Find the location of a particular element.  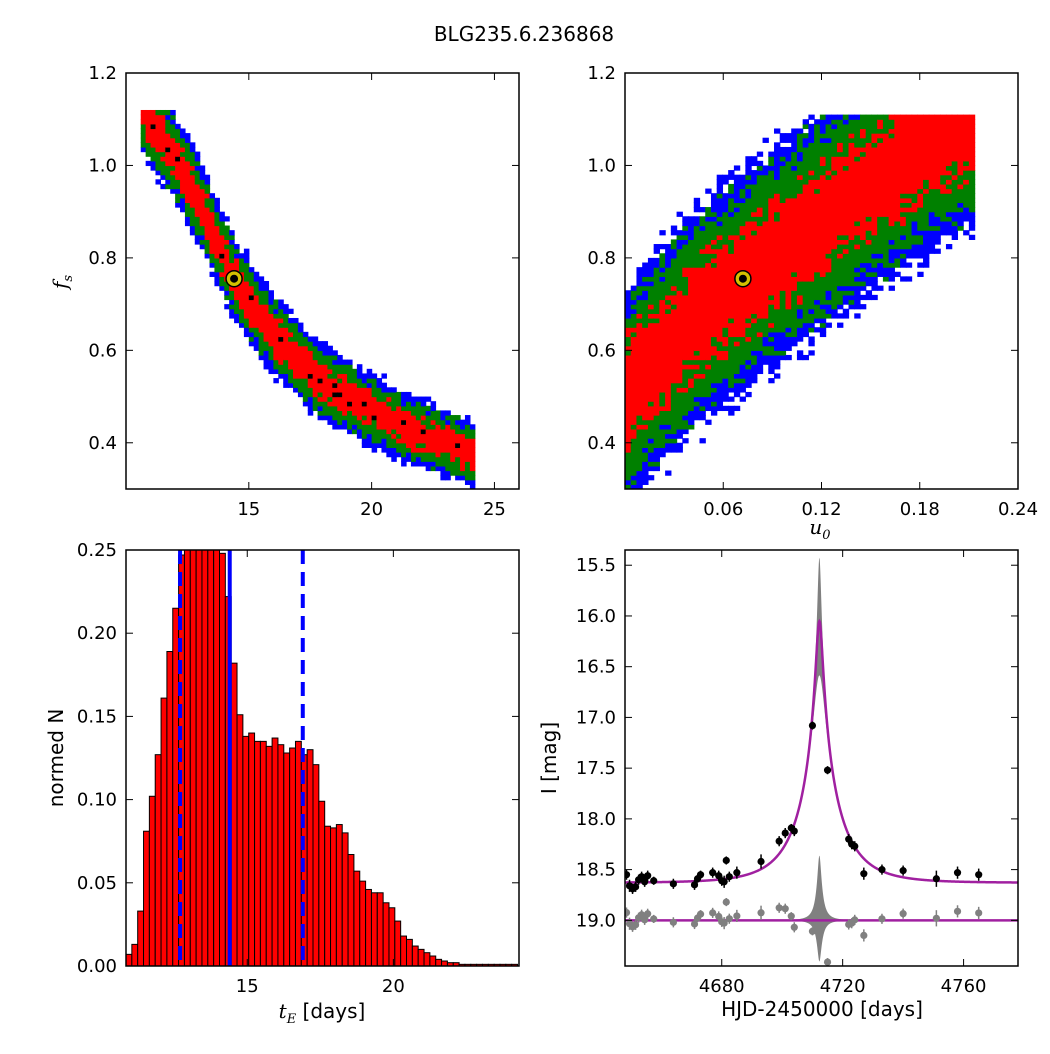

residual-point is located at coordinates (724, 923).